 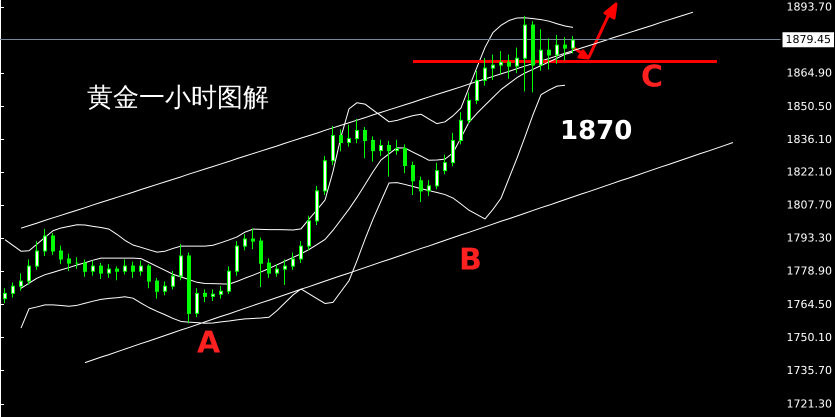 What do you see at coordinates (809, 7) in the screenshot?
I see `y-tick-label: 1893.70` at bounding box center [809, 7].